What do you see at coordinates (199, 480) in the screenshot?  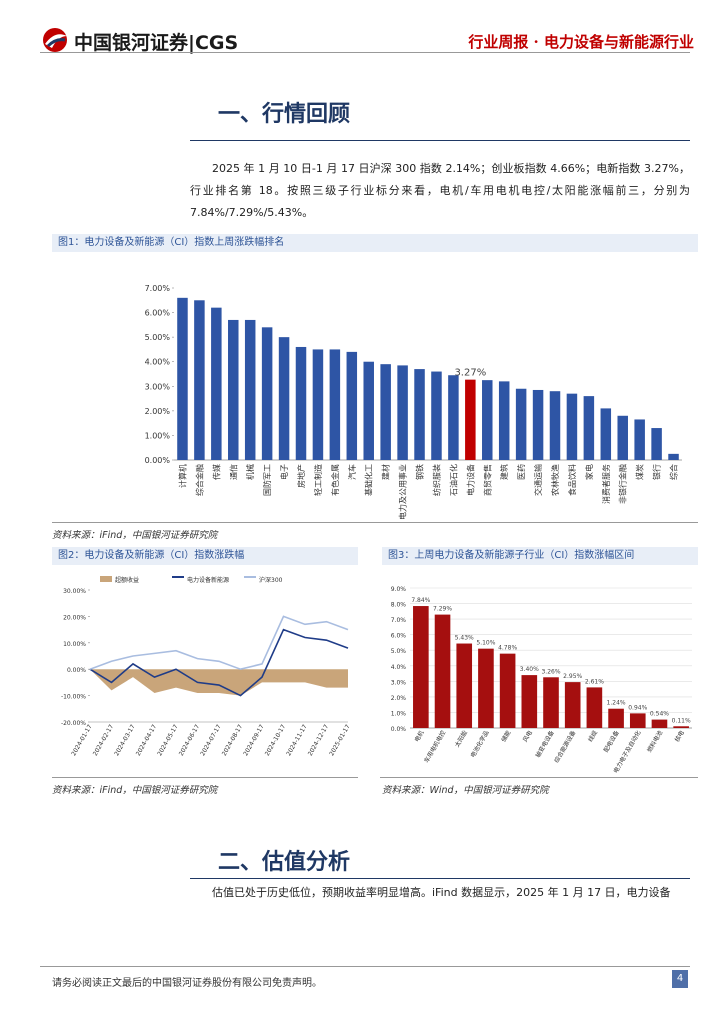 I see `x-tick-label: 综合金融` at bounding box center [199, 480].